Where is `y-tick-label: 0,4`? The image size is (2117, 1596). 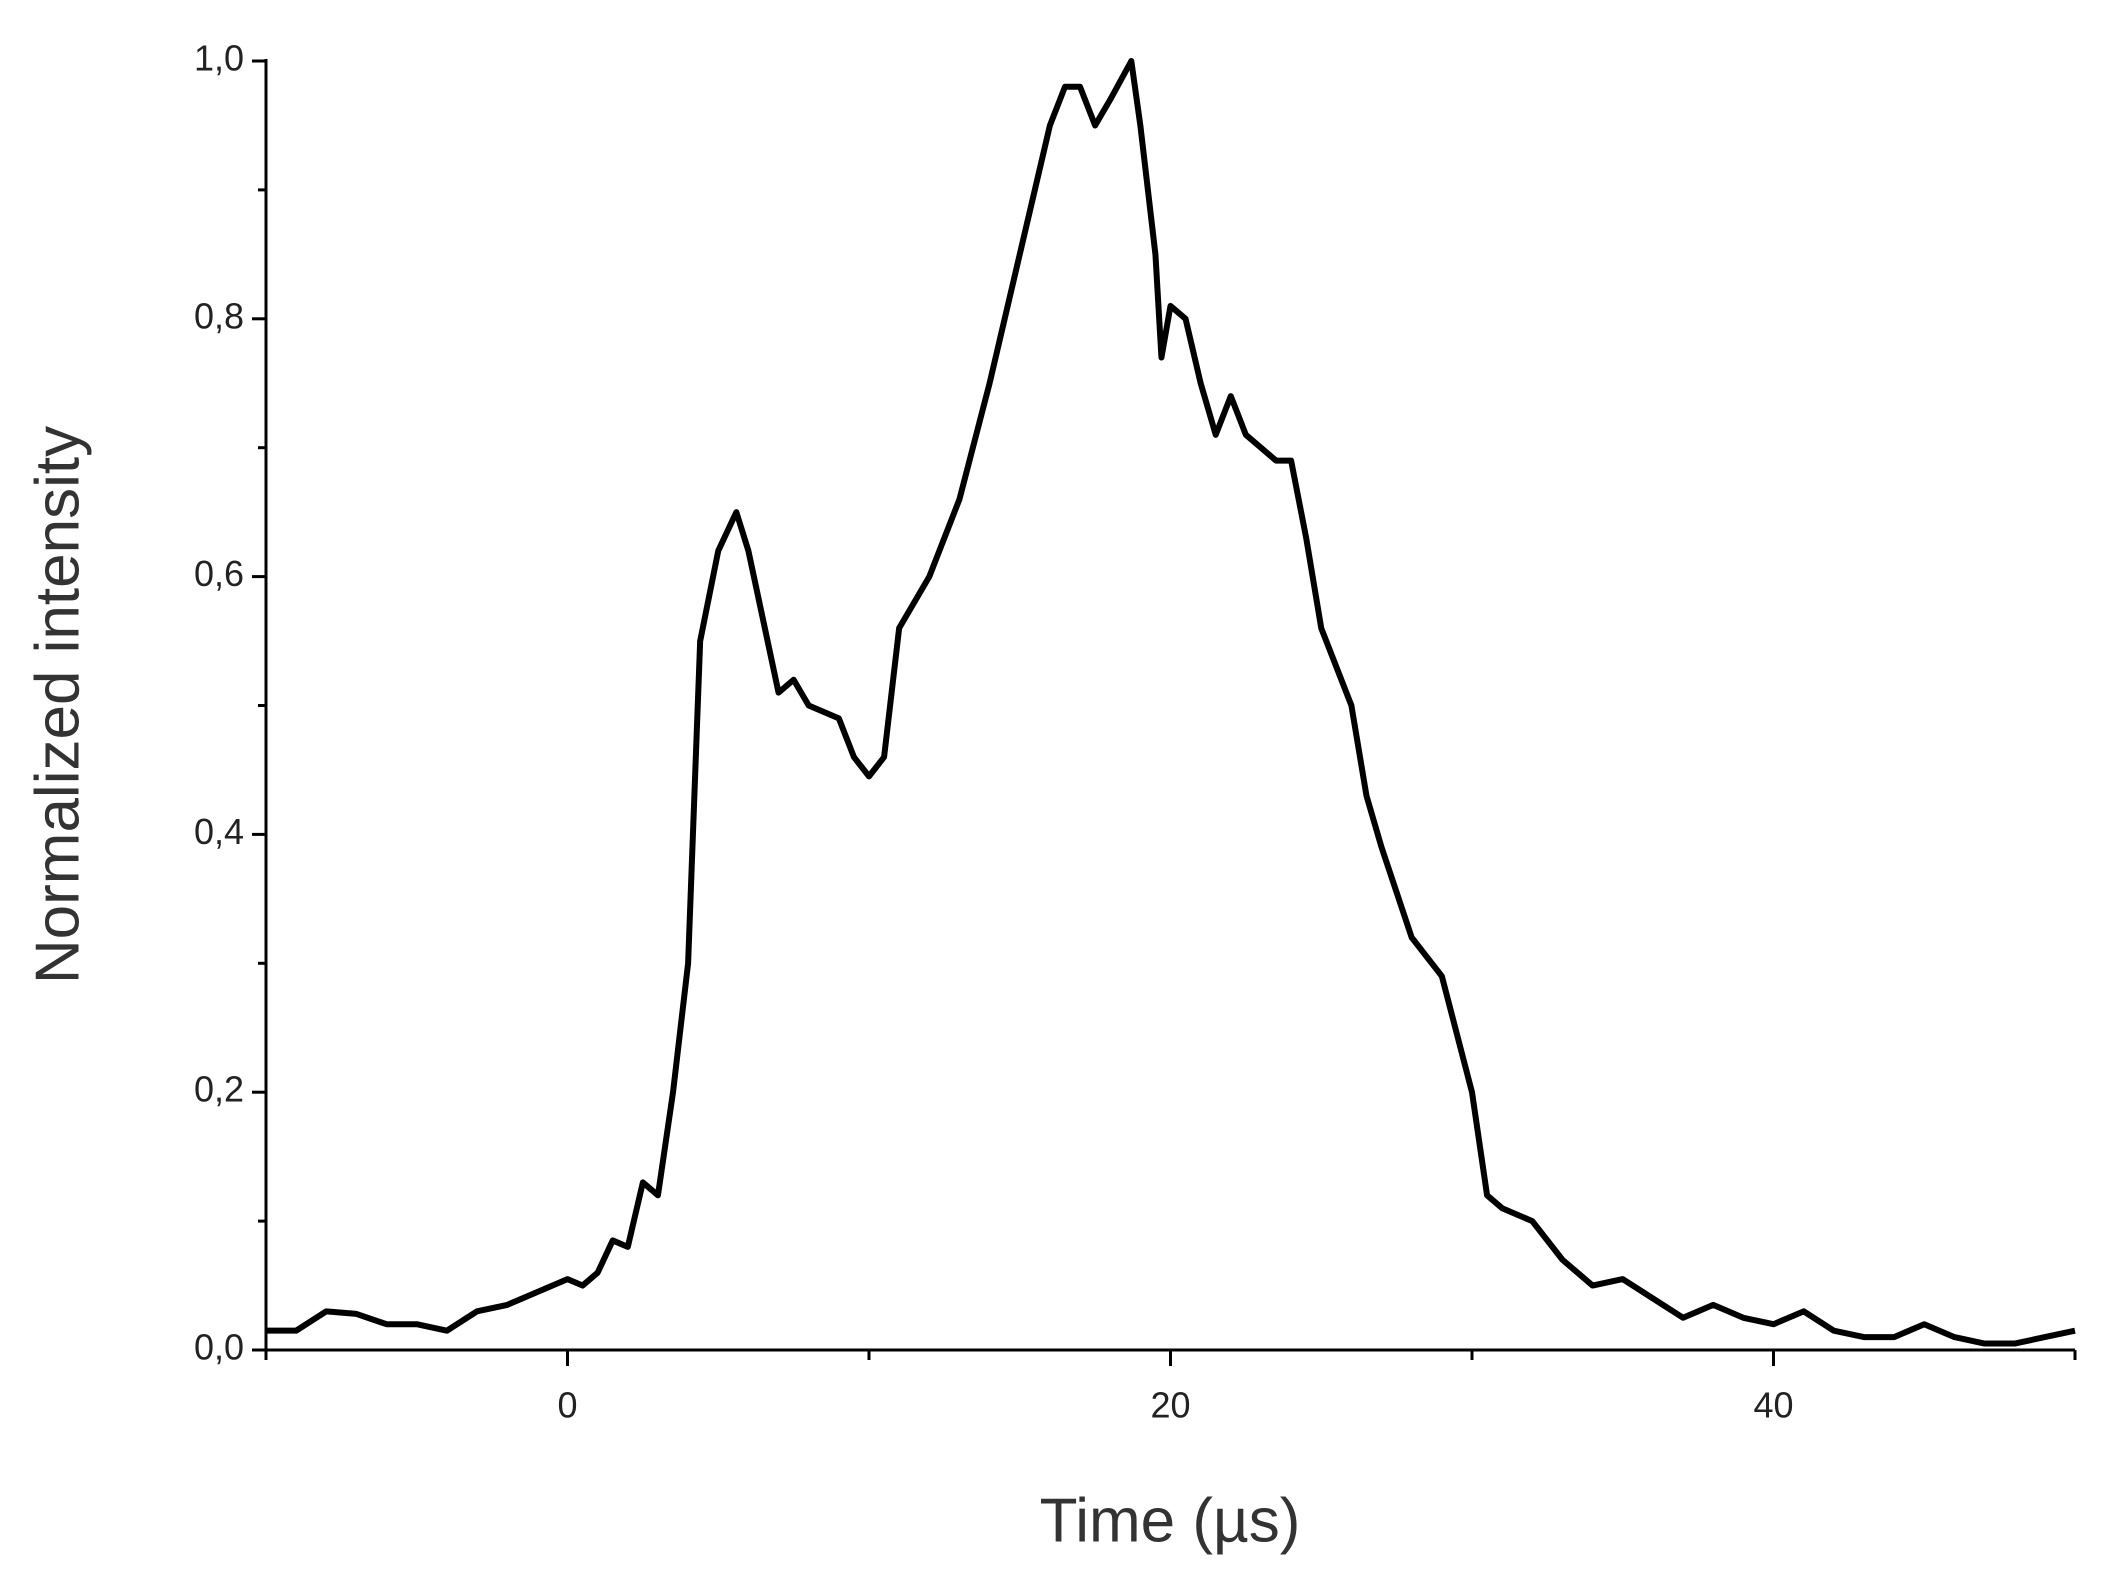 y-tick-label: 0,4 is located at coordinates (219, 831).